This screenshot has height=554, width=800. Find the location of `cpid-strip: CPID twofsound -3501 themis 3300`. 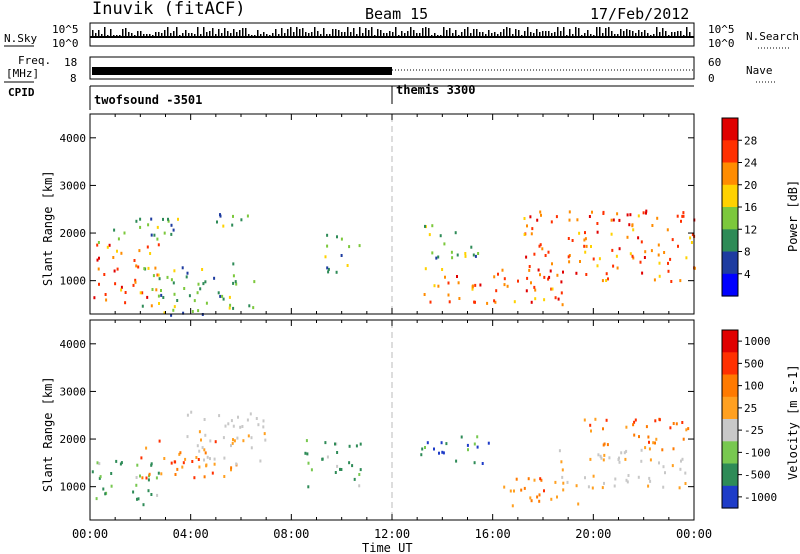

cpid-strip: CPID twofsound -3501 themis 3300 is located at coordinates (349, 95).